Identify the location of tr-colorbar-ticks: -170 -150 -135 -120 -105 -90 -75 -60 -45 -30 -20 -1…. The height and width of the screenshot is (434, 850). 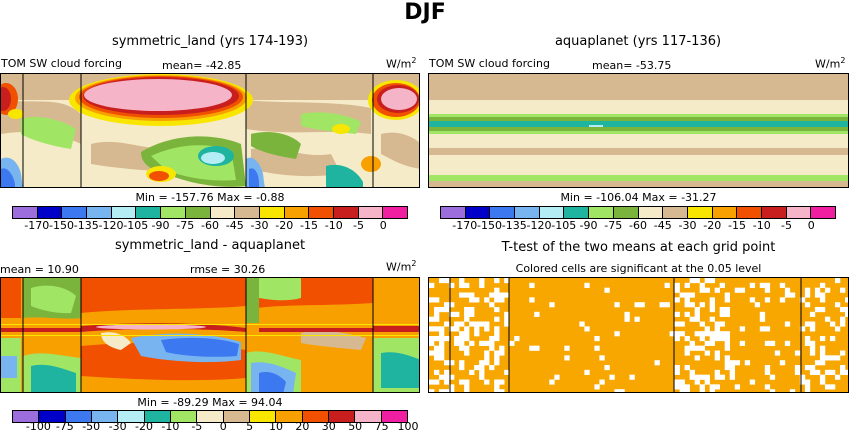
(638, 226).